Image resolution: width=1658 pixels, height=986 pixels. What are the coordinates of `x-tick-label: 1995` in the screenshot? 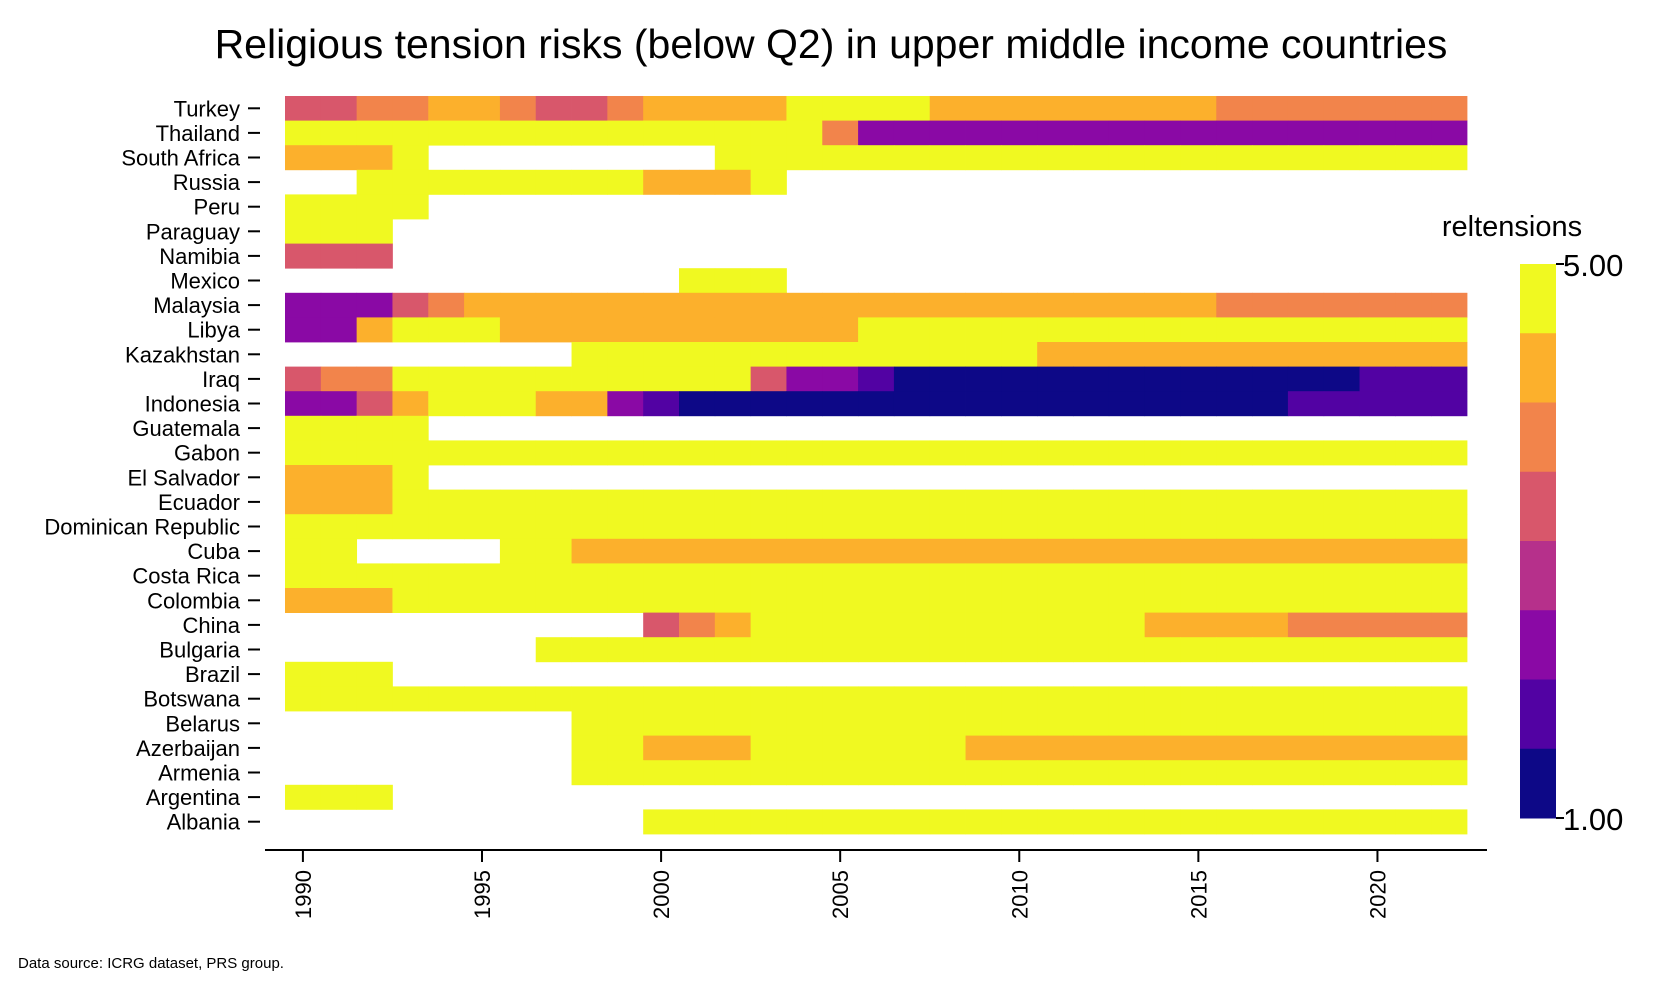 It's located at (482, 894).